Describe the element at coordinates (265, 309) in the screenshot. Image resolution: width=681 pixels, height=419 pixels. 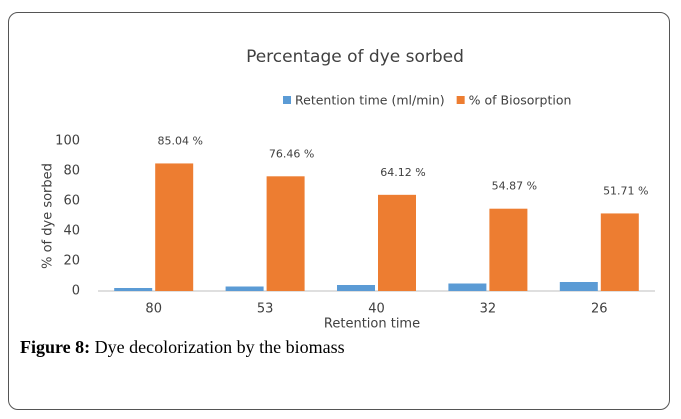
I see `x-tick-label: 53` at that location.